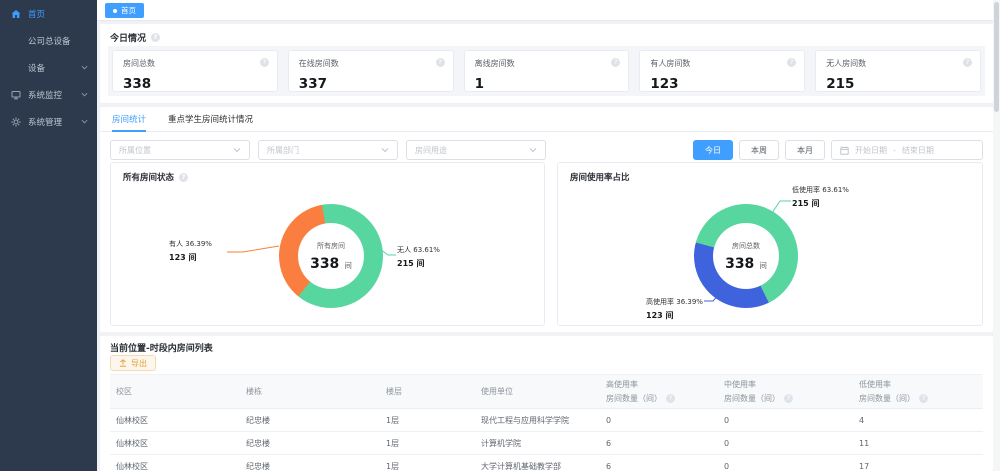 The image size is (1000, 471). What do you see at coordinates (759, 150) in the screenshot?
I see `period-button: 本周` at bounding box center [759, 150].